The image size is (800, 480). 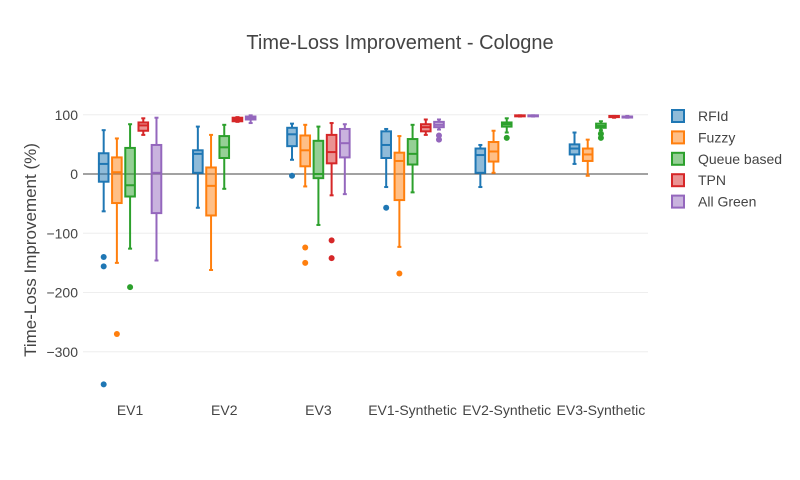 I want to click on x-tick-label: EV1, so click(x=130, y=410).